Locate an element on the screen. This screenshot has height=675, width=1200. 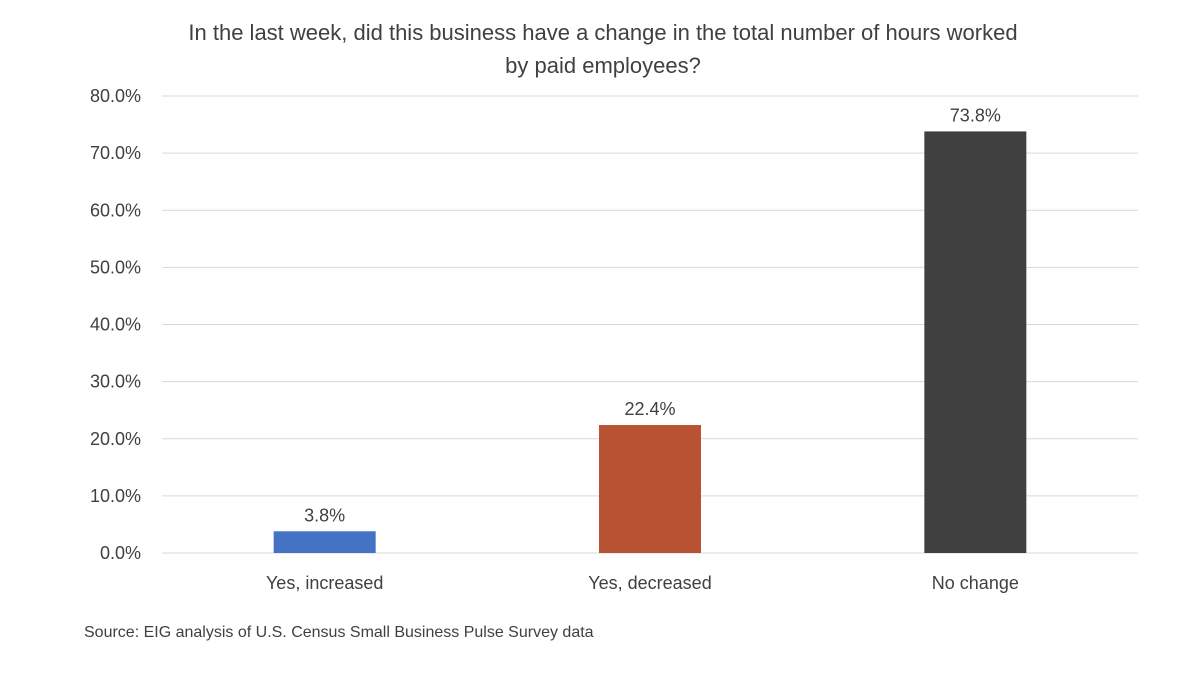
y-tick-label: 20.0% is located at coordinates (115, 439).